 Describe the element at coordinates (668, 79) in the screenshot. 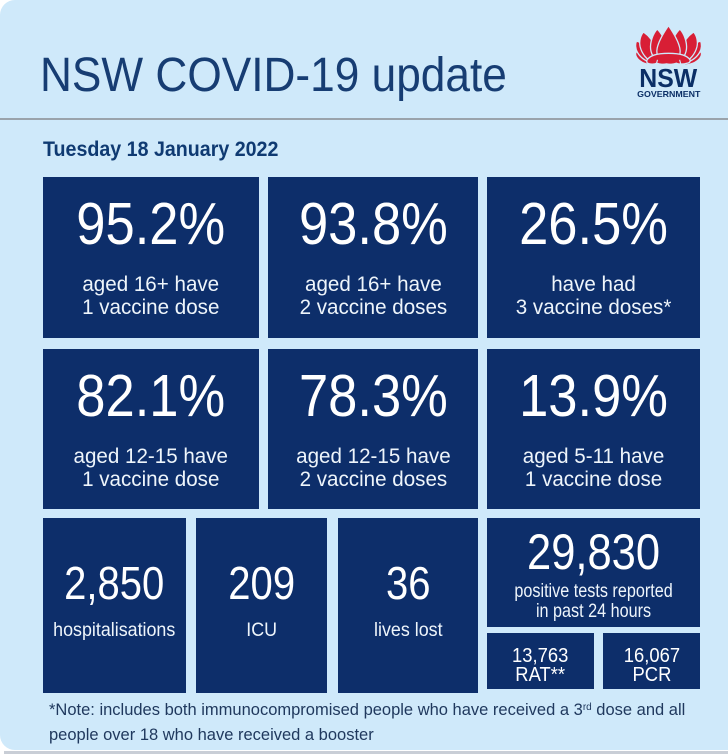

I see `svg-text: NSW` at that location.